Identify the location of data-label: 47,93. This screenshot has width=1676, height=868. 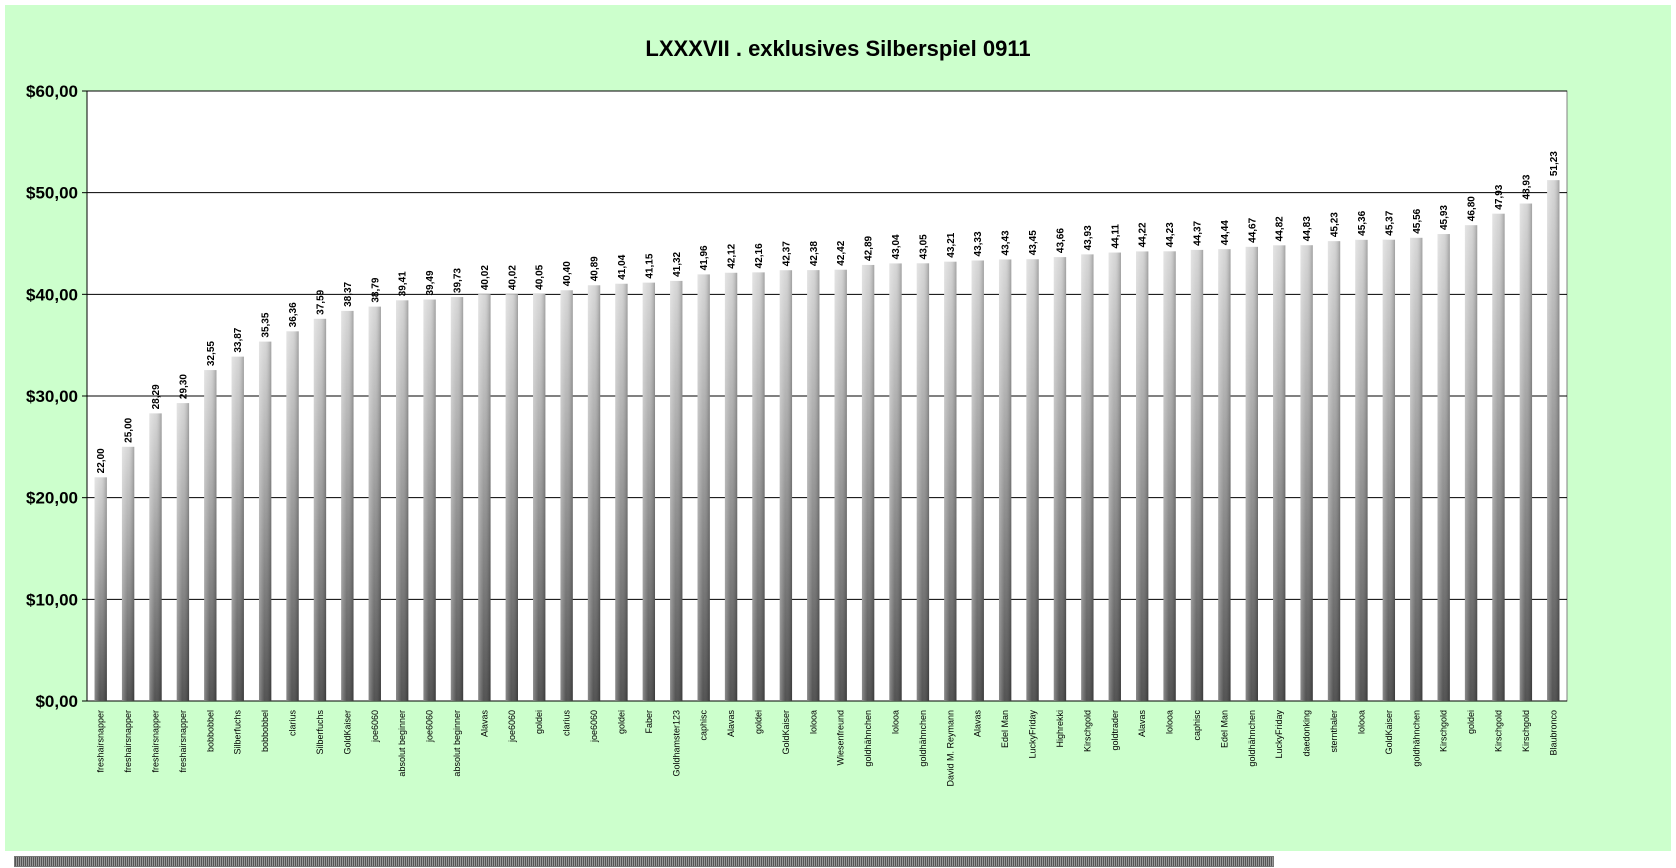
(1499, 196).